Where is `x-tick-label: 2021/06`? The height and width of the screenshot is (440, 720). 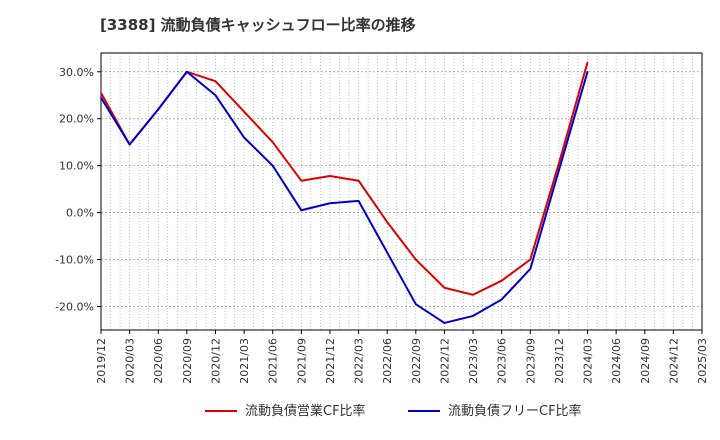
x-tick-label: 2021/06 is located at coordinates (273, 361).